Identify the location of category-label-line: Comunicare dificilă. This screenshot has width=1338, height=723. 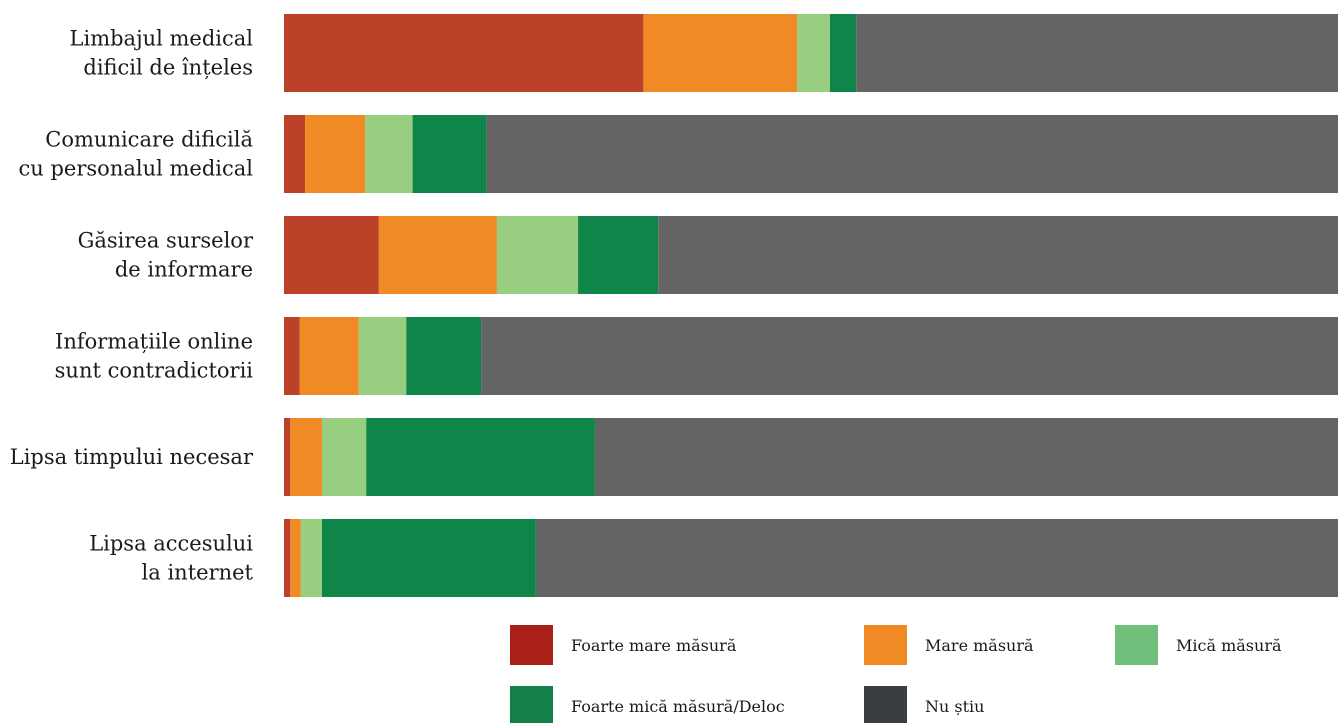
(149, 140).